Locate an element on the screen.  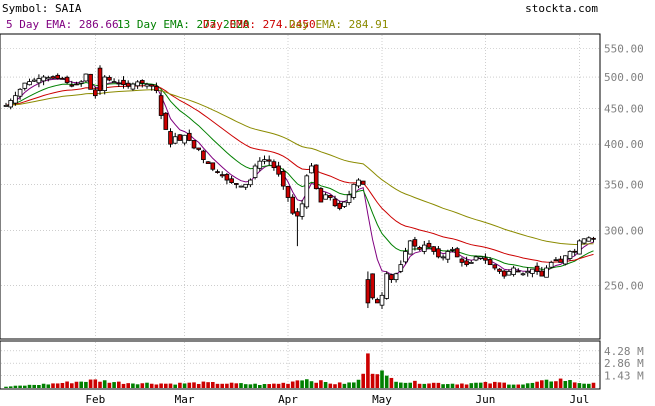
month-tick-label: Jul is located at coordinates (579, 399).